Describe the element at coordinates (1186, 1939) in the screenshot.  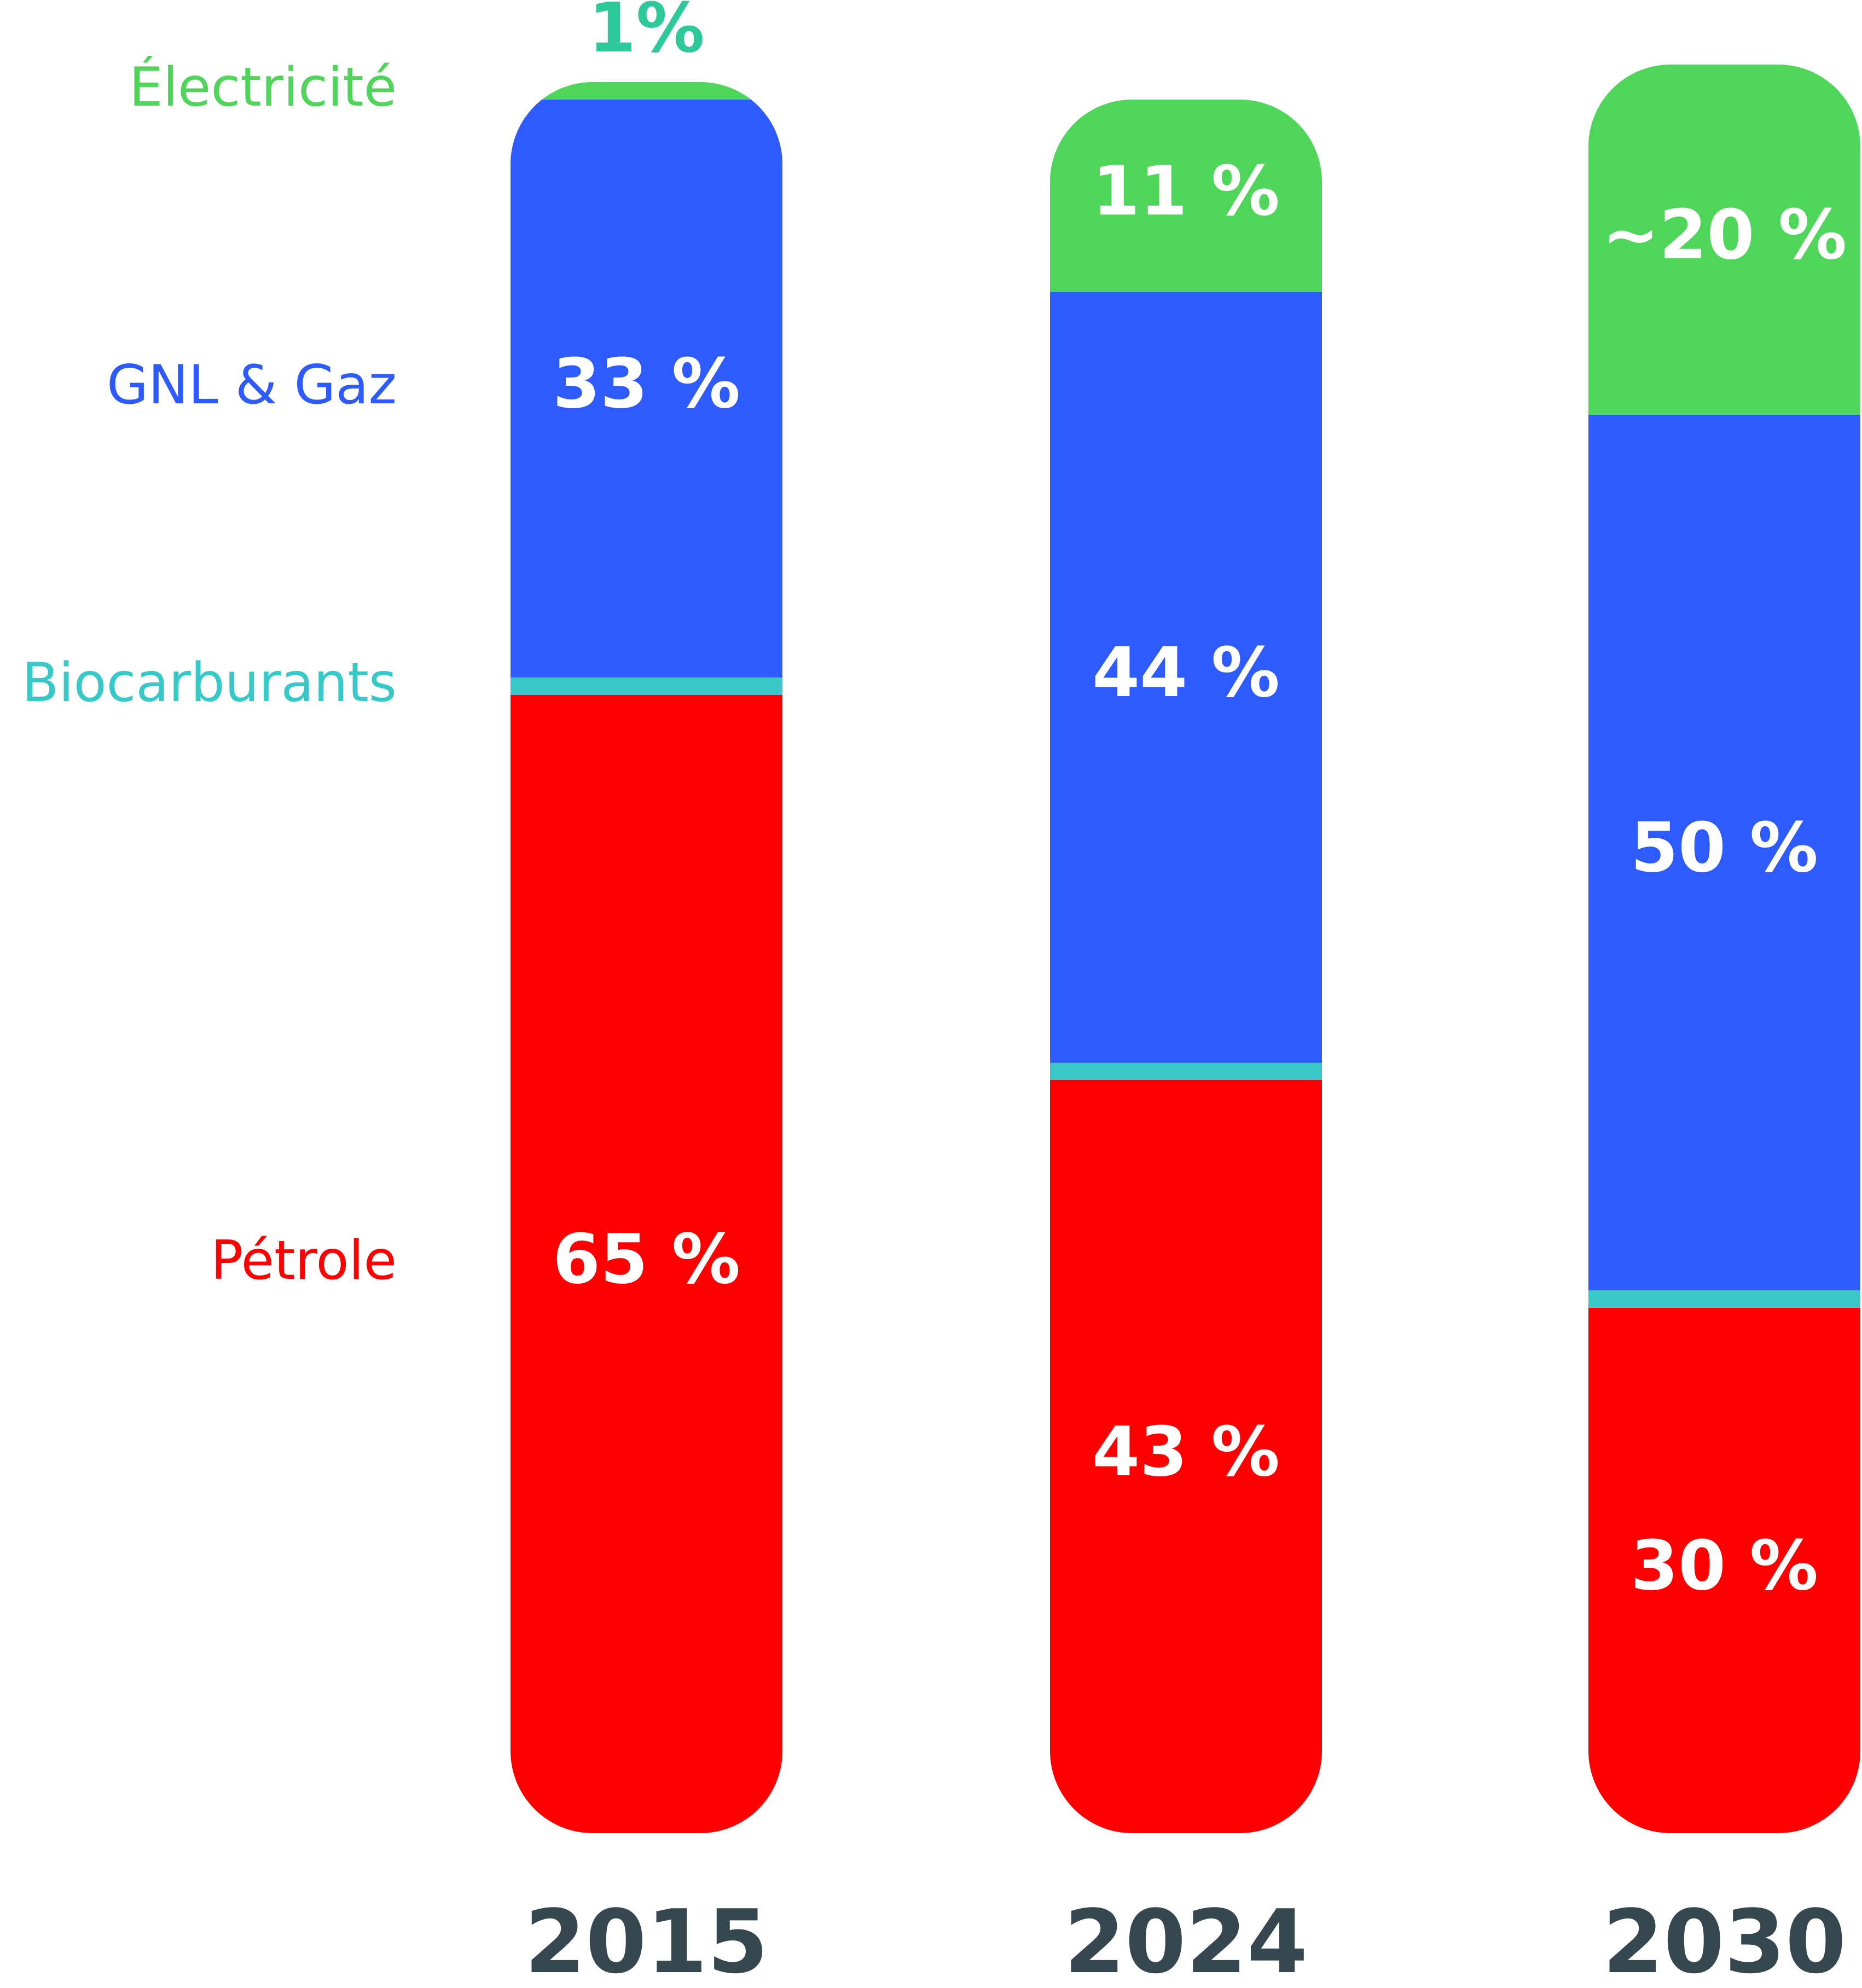
I see `x-tick-label: 2024` at that location.